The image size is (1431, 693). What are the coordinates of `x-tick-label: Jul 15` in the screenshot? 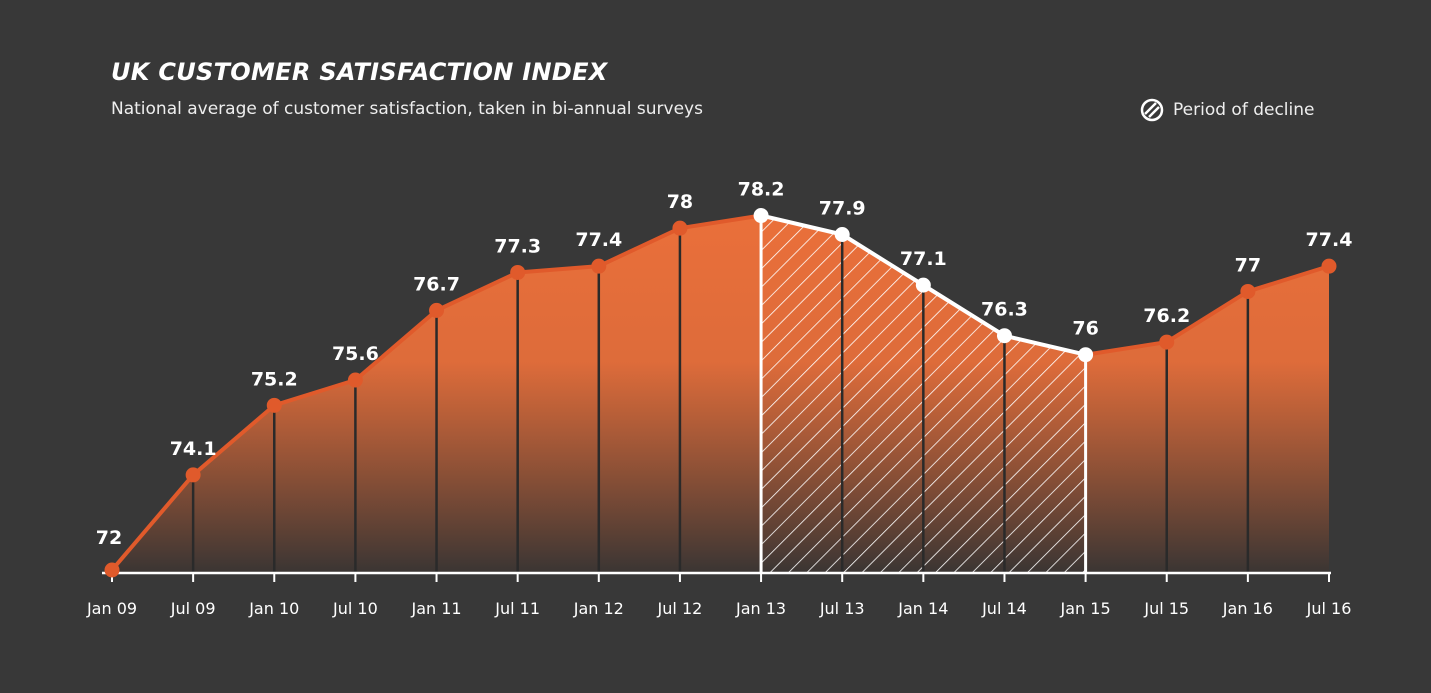 It's located at (1166, 608).